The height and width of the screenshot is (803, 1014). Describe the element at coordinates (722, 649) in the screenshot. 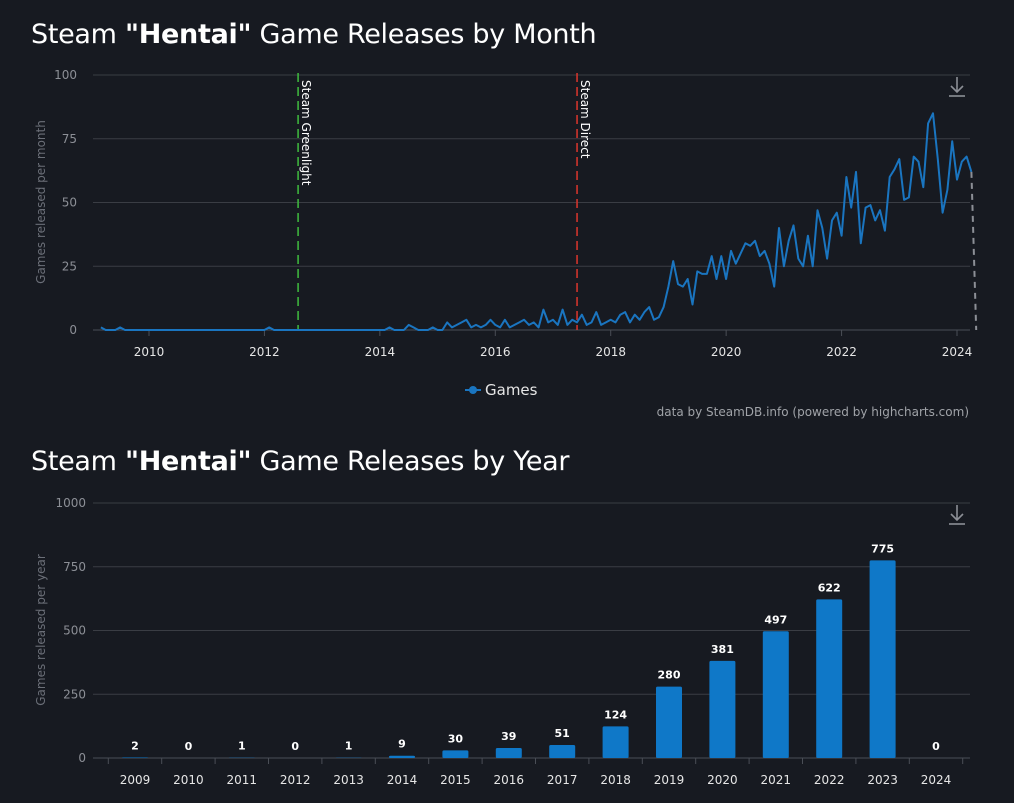

I see `data-label-2020: 381` at that location.